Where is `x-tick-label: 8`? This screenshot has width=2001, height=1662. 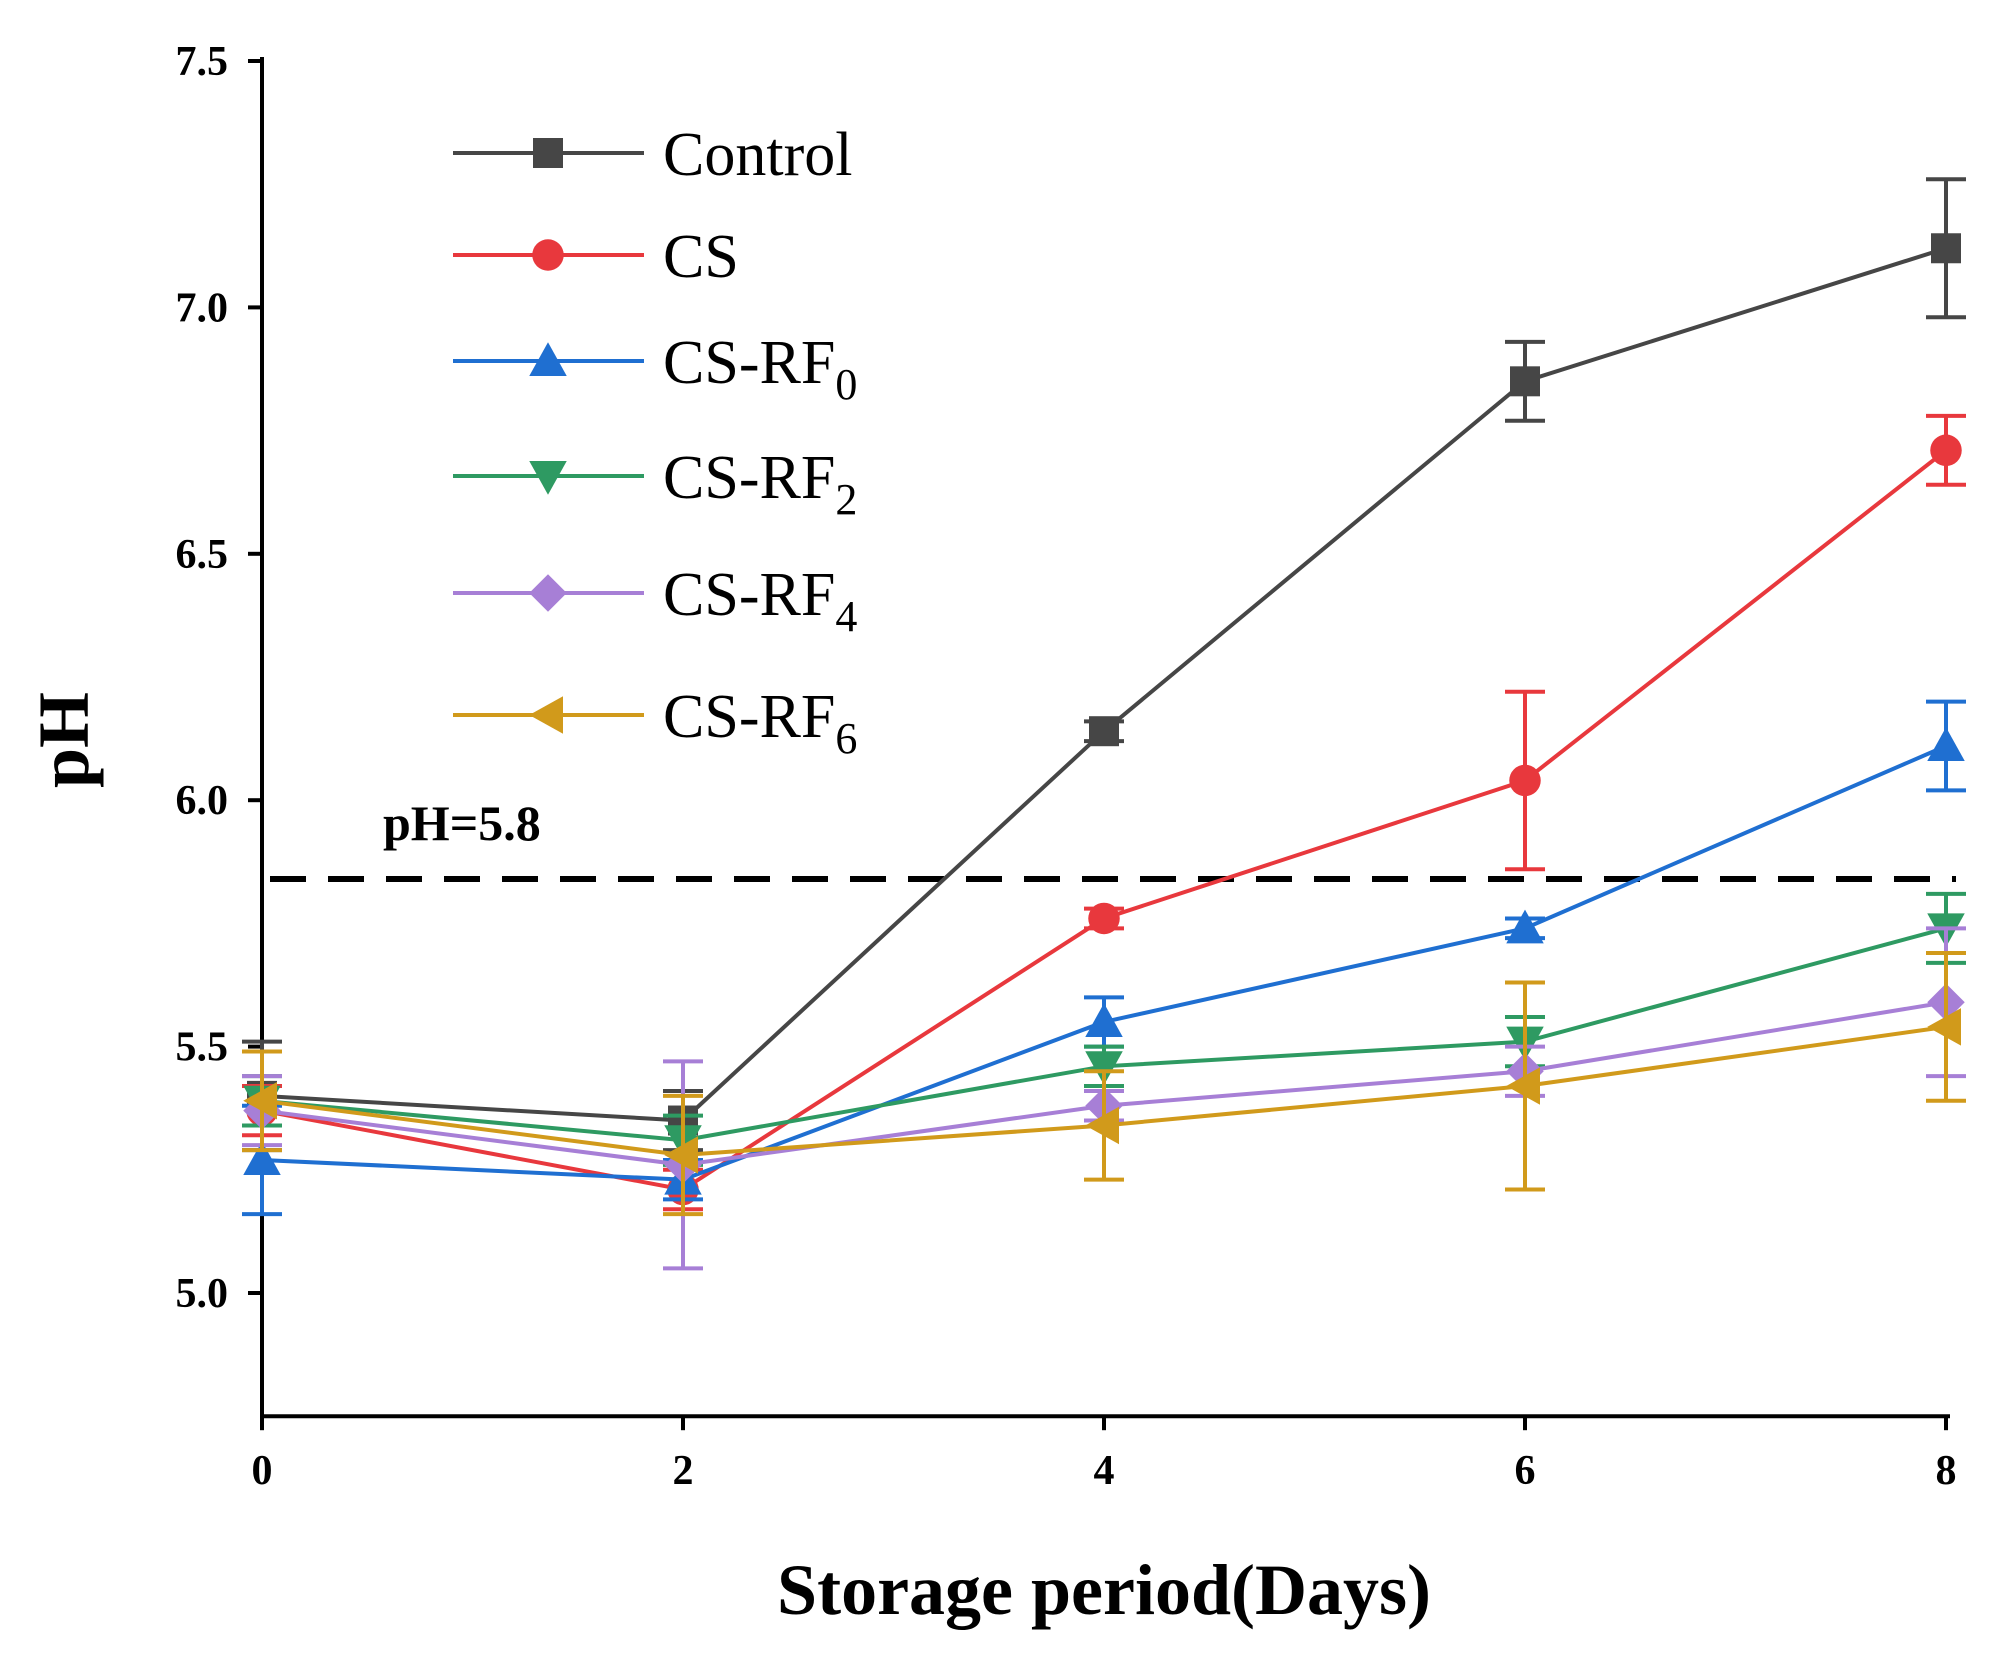 x-tick-label: 8 is located at coordinates (1946, 1471).